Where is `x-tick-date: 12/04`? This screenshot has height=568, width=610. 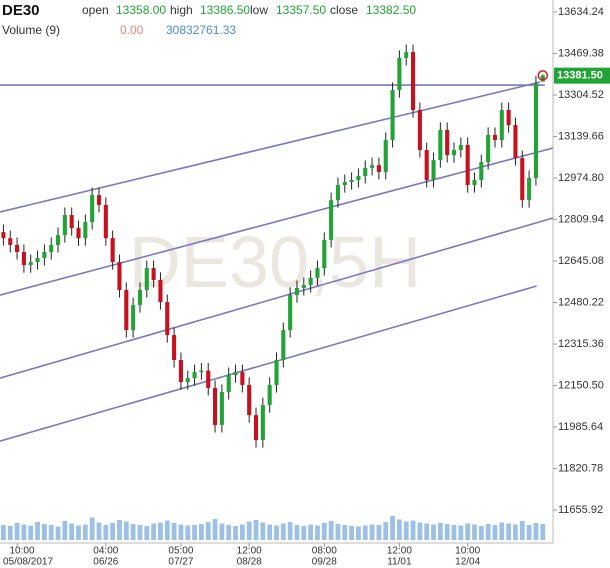
x-tick-date: 12/04 is located at coordinates (467, 562).